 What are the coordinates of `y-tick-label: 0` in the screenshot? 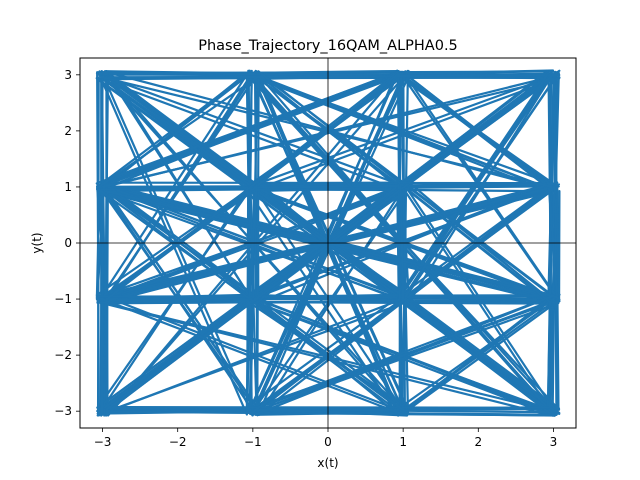 It's located at (68, 243).